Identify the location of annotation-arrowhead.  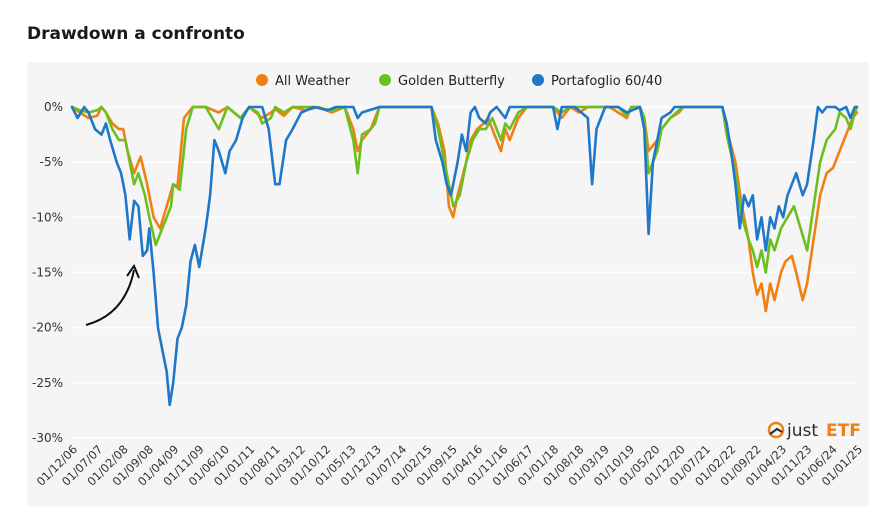
(133, 271).